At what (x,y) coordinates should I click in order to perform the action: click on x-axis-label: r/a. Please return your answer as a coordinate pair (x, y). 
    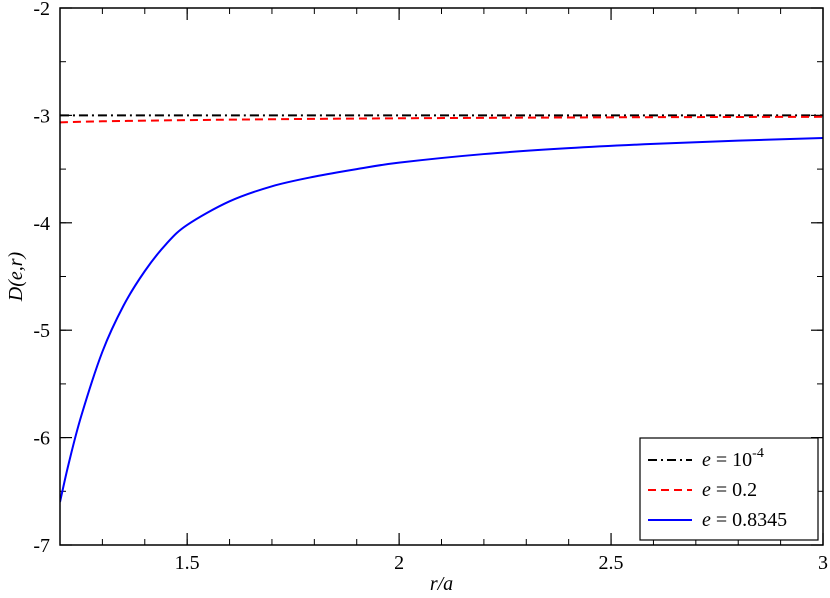
    Looking at the image, I should click on (441, 584).